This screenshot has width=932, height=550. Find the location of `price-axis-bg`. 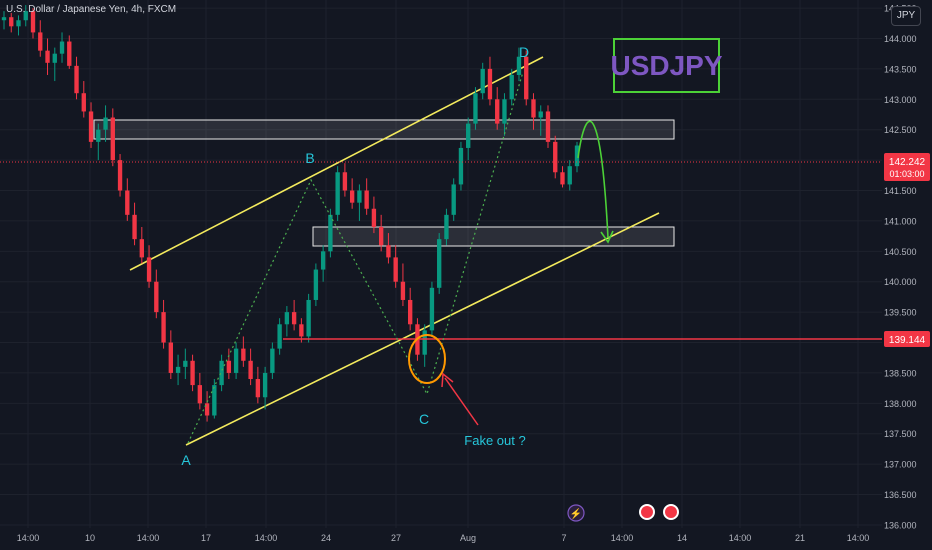

price-axis-bg is located at coordinates (907, 275).